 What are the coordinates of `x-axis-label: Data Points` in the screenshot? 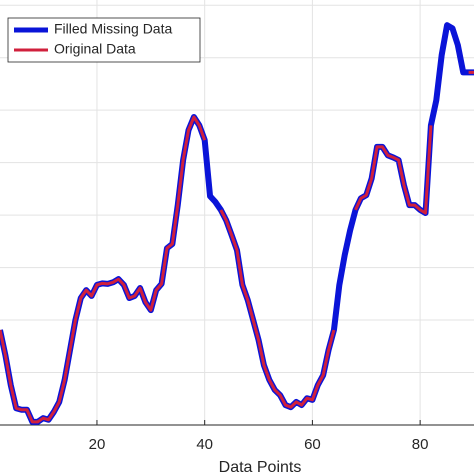 It's located at (260, 466).